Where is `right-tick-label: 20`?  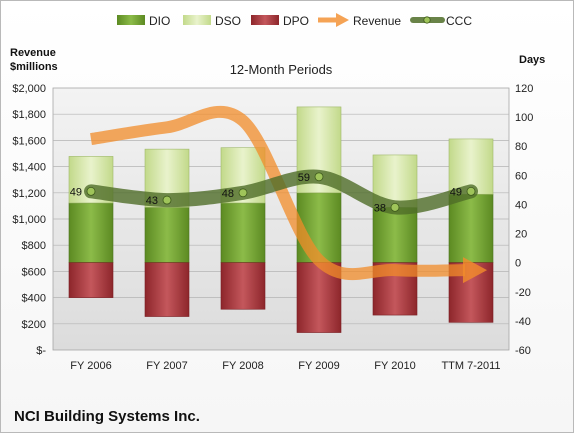
right-tick-label: 20 is located at coordinates (521, 235).